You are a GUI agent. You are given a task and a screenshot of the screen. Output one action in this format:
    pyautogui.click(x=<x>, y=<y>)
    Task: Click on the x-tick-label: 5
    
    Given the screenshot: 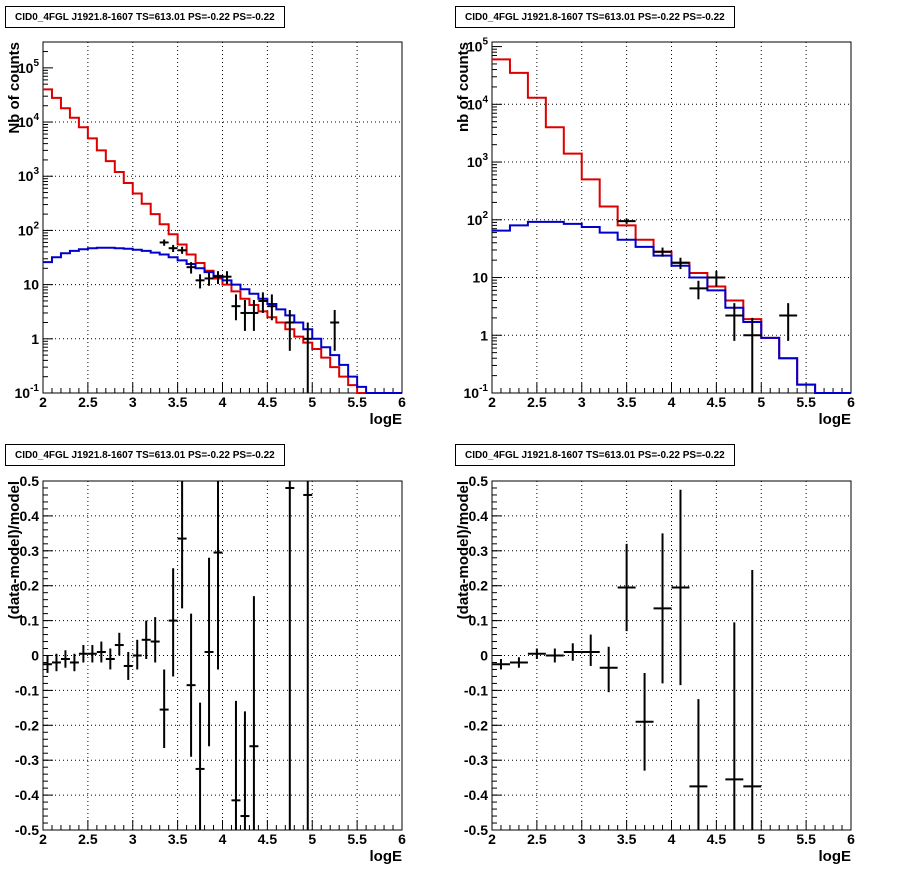 What is the action you would take?
    pyautogui.click(x=761, y=402)
    